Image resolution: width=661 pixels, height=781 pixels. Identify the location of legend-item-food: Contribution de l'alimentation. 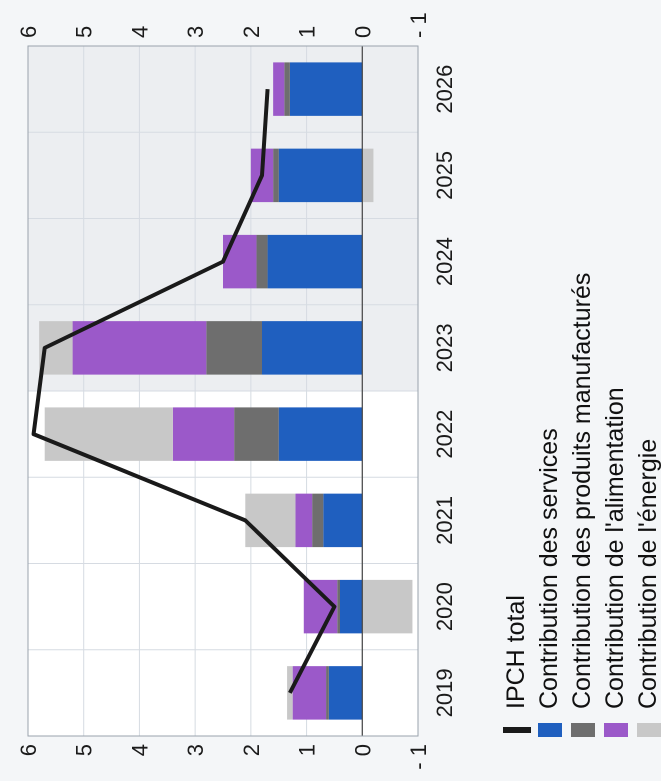
(615, 505).